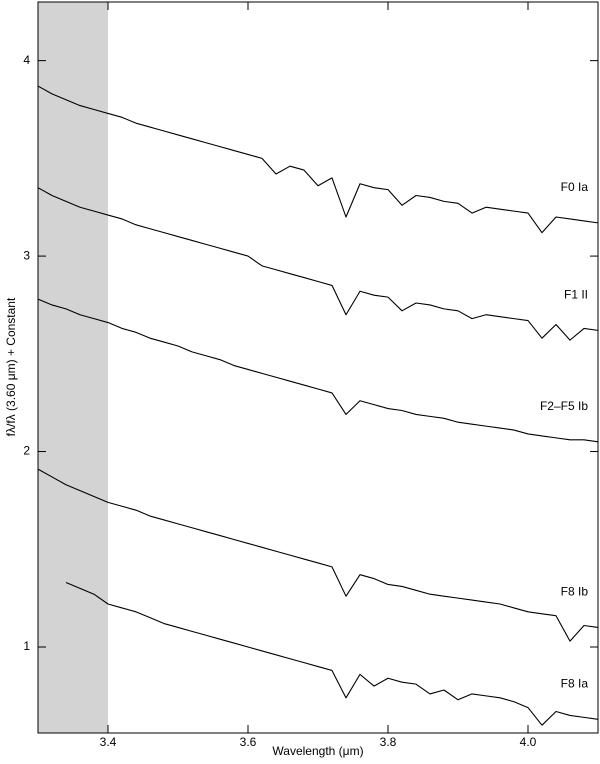  What do you see at coordinates (576, 295) in the screenshot?
I see `series-label: F1 II` at bounding box center [576, 295].